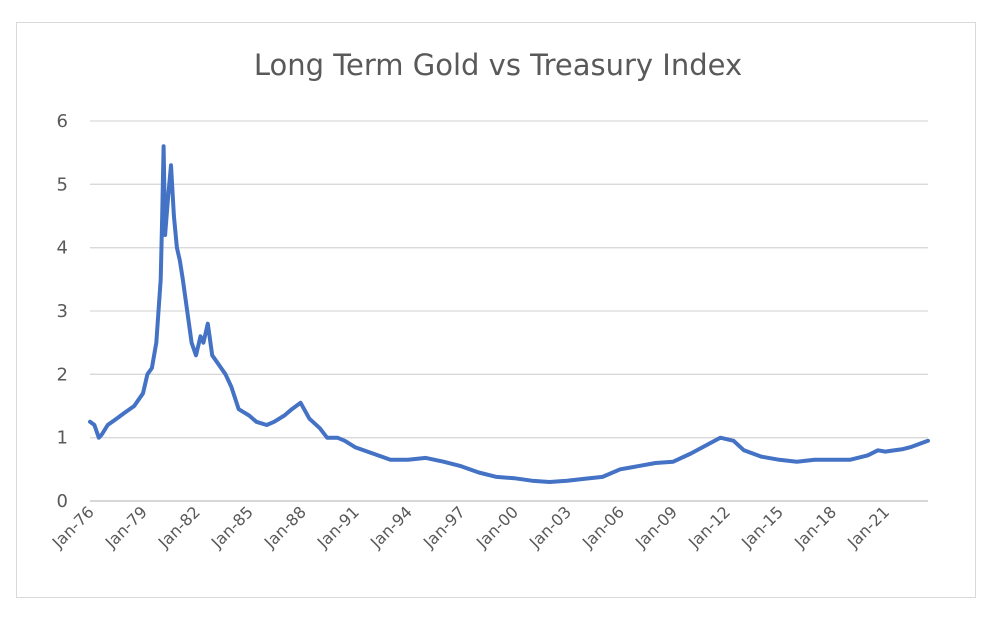  What do you see at coordinates (179, 527) in the screenshot?
I see `x-tick-label: Jan-82` at bounding box center [179, 527].